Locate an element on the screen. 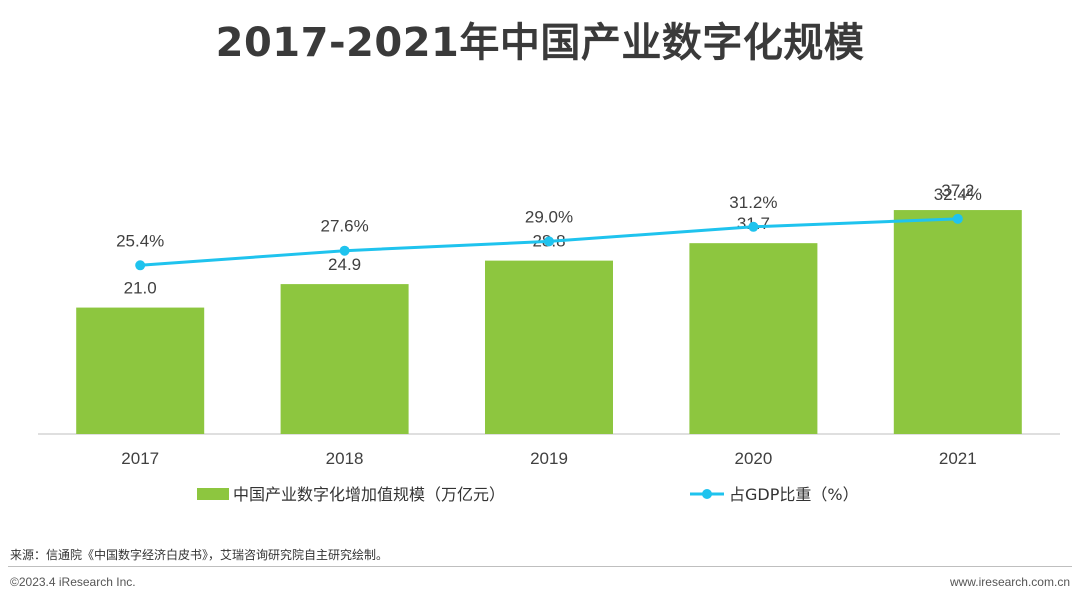 This screenshot has width=1080, height=602. line-label-2019: 29.0% is located at coordinates (549, 216).